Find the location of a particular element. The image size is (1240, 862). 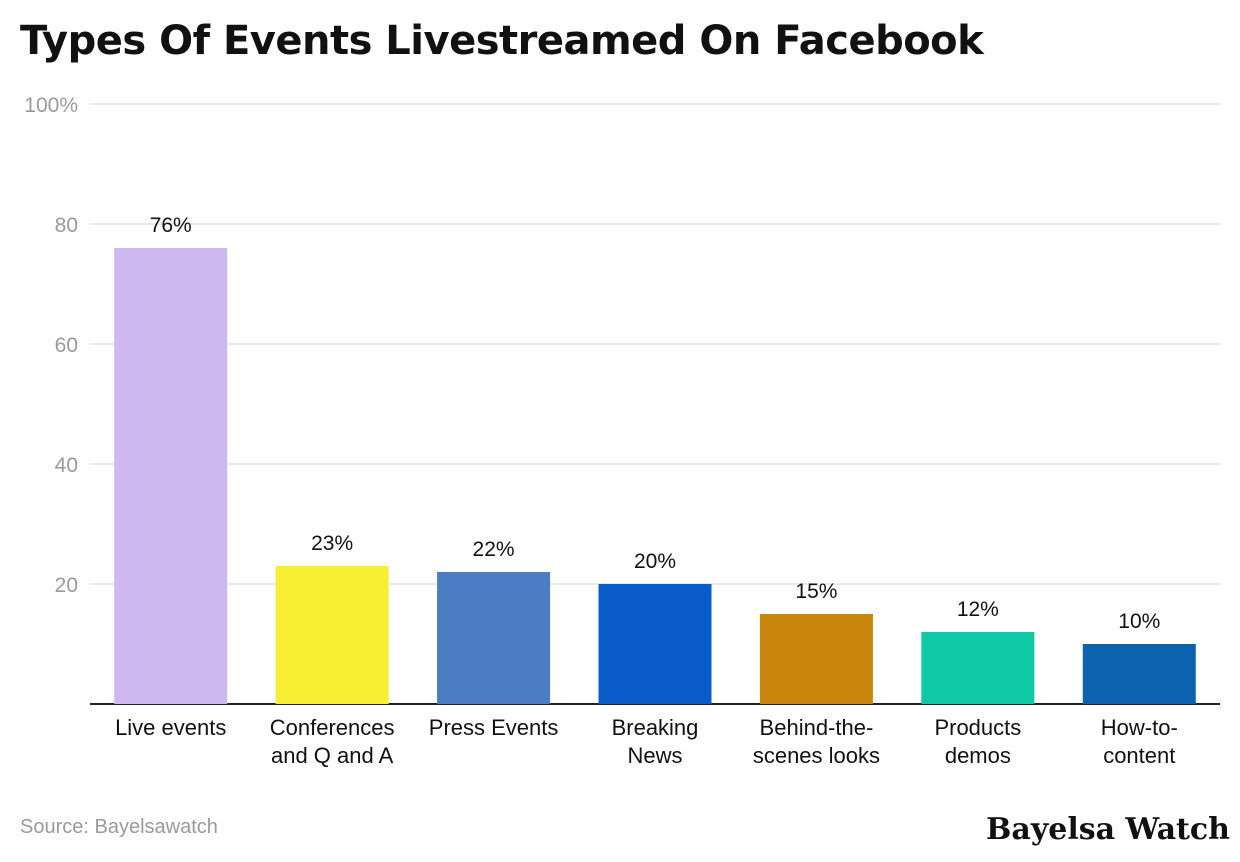

x-tick-label: Breaking is located at coordinates (655, 727).